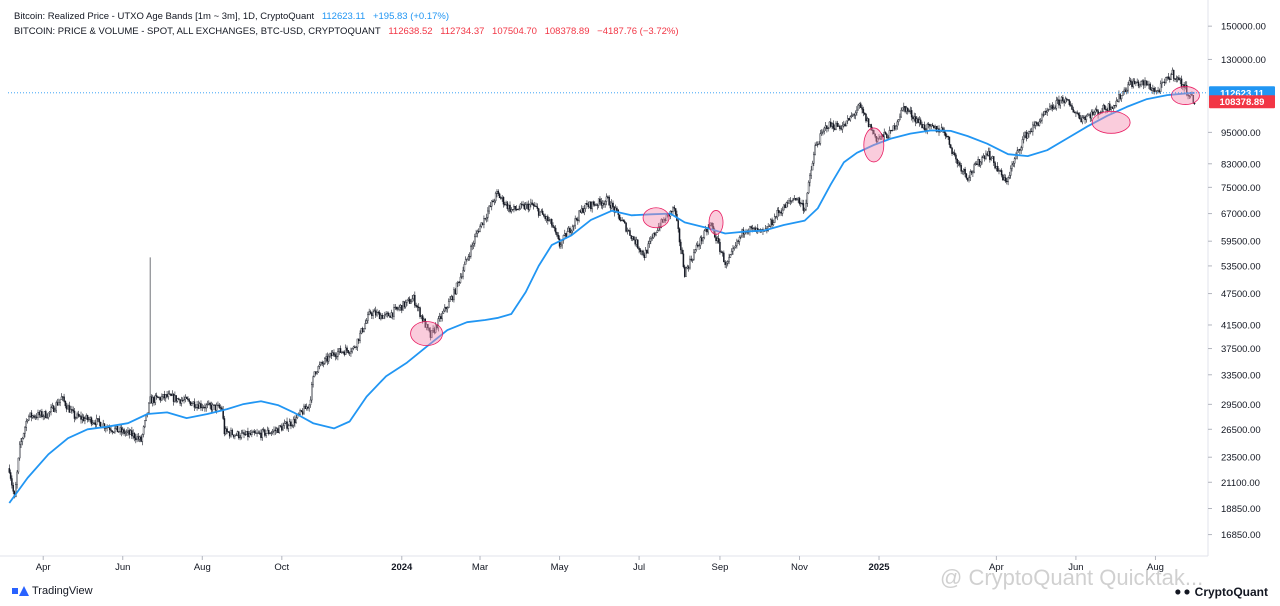  Describe the element at coordinates (43, 567) in the screenshot. I see `x-tick-label: Apr` at that location.